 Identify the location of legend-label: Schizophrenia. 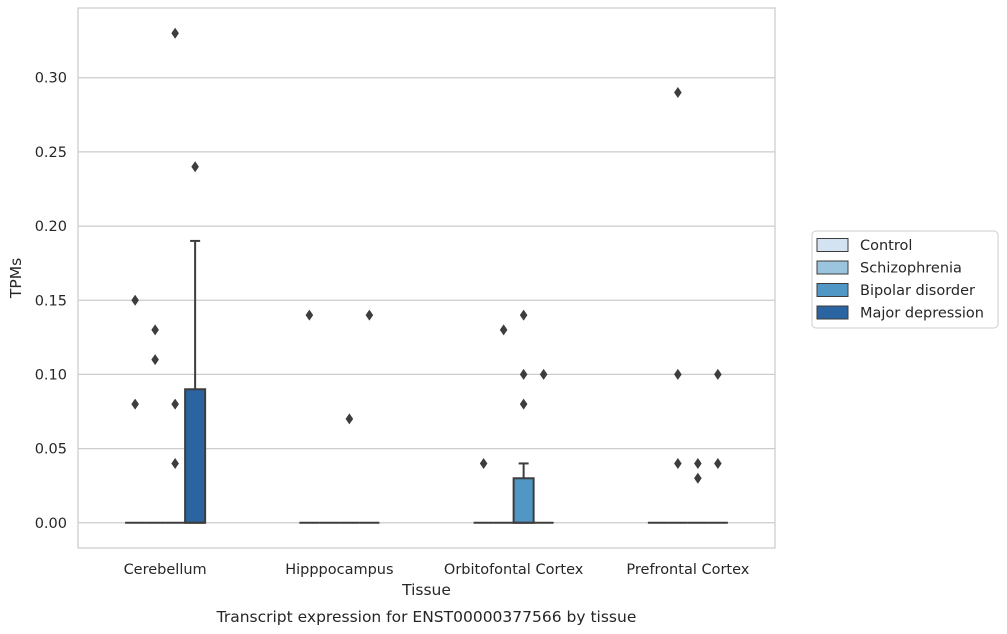
(911, 269).